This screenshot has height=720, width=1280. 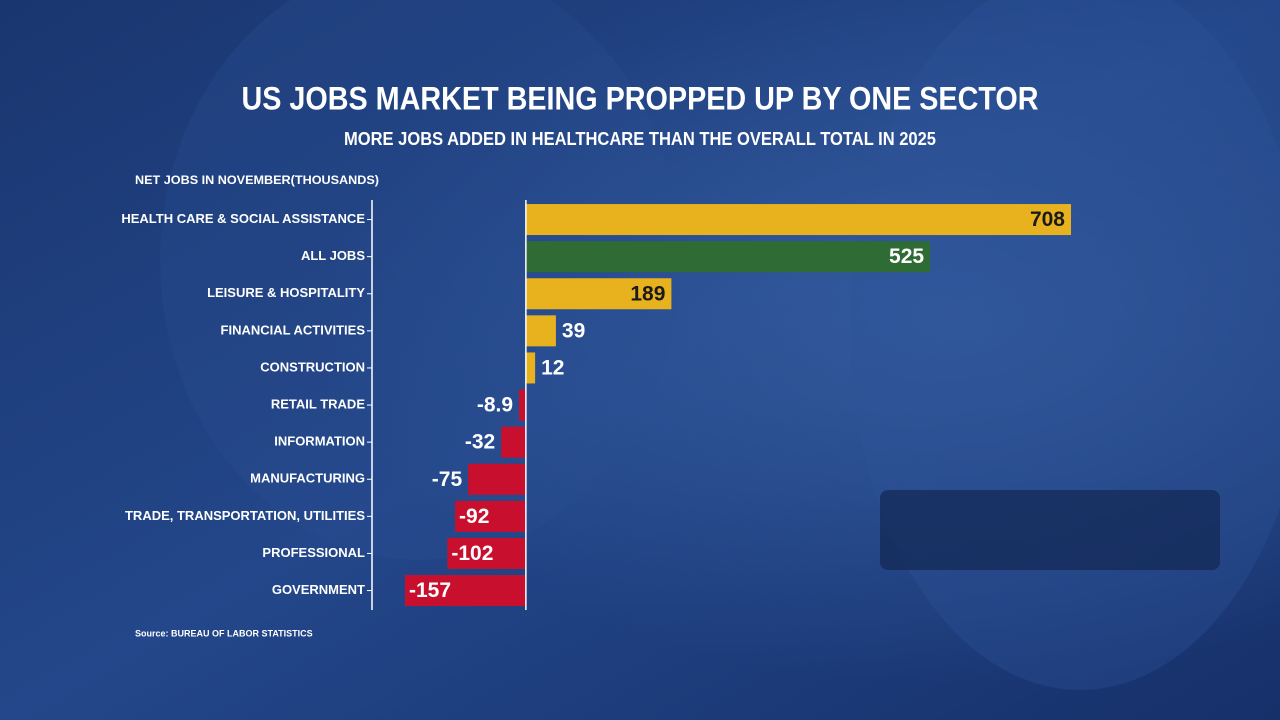 I want to click on value-label: 12, so click(x=552, y=367).